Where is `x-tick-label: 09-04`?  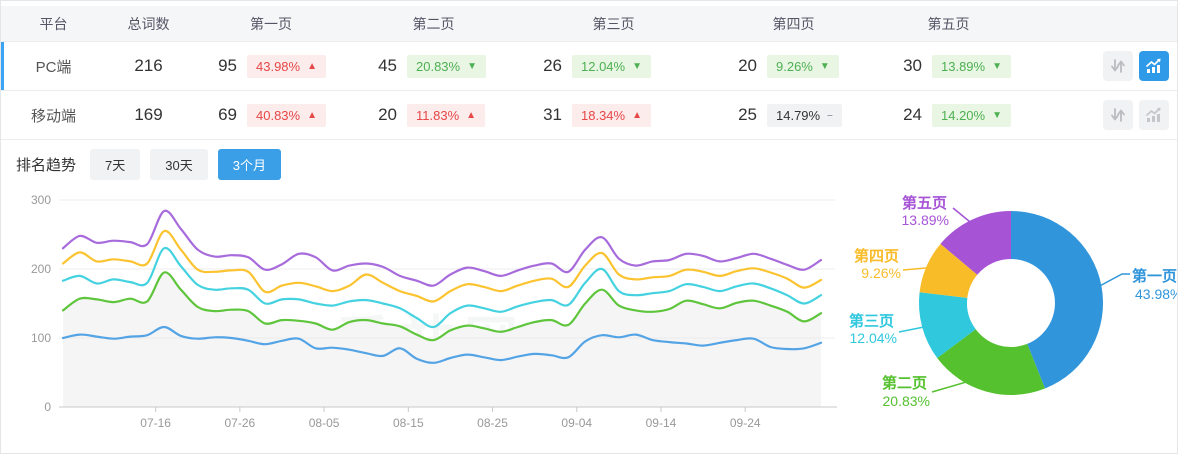 x-tick-label: 09-04 is located at coordinates (576, 423).